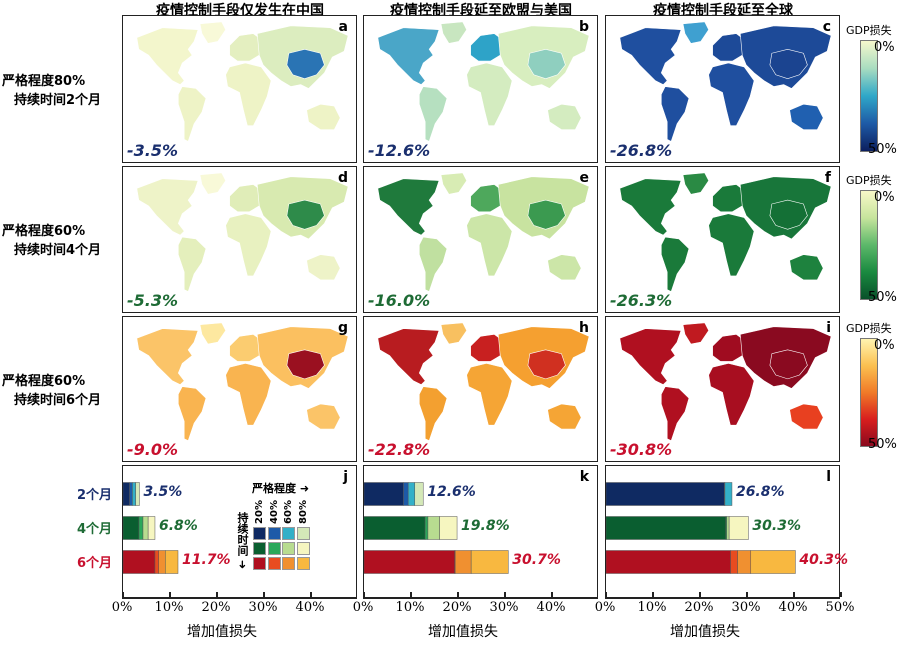  What do you see at coordinates (399, 300) in the screenshot?
I see `gdp-loss-total: -16.0%` at bounding box center [399, 300].